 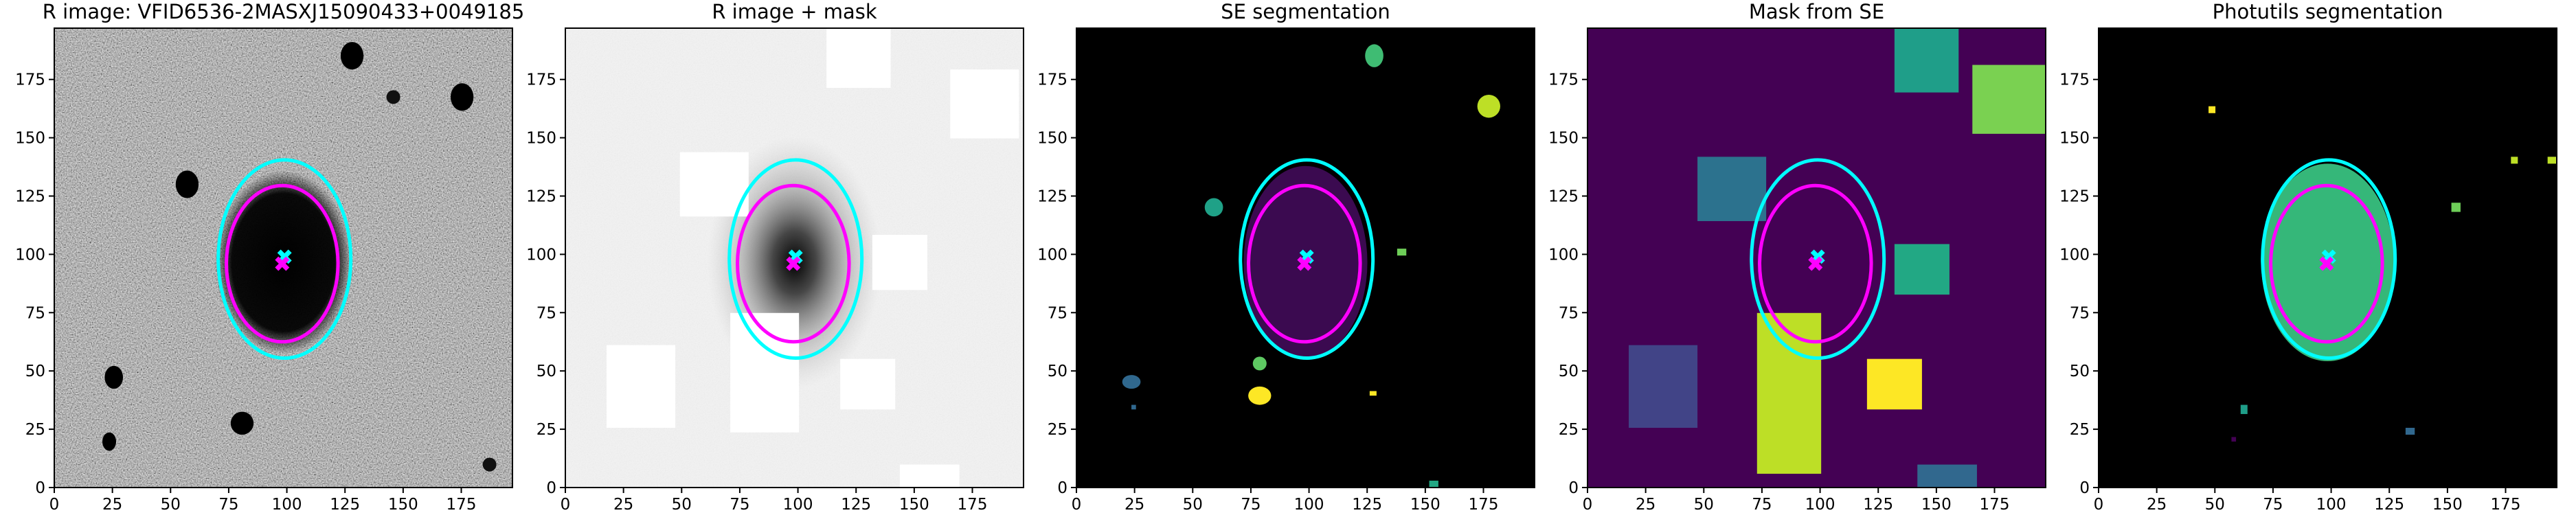 I want to click on panel-title: Photutils segmentation, so click(x=2328, y=11).